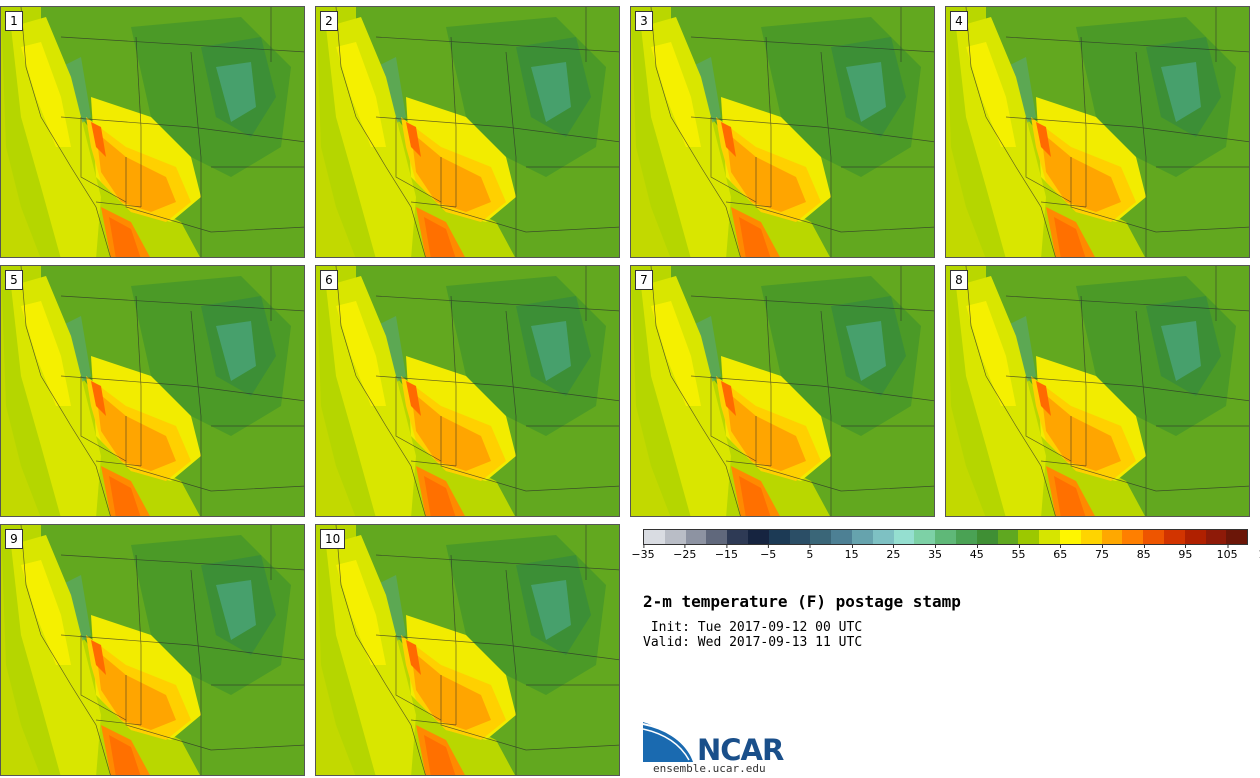 This screenshot has height=778, width=1260. What do you see at coordinates (152, 132) in the screenshot?
I see `ensemble-member-map: 1` at bounding box center [152, 132].